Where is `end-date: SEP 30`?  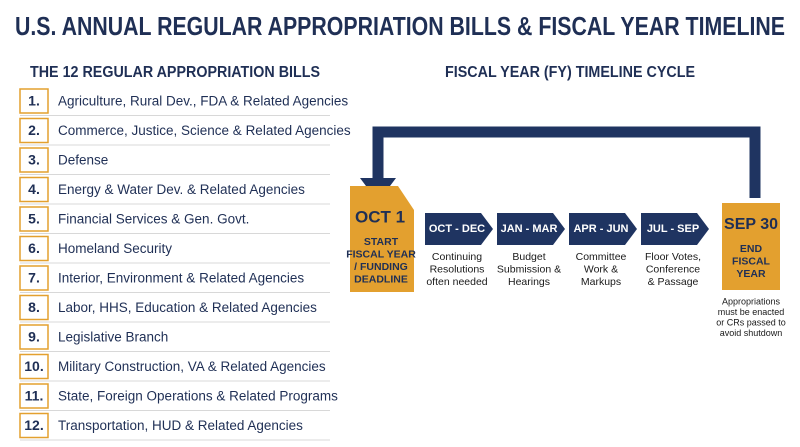
end-date: SEP 30 is located at coordinates (751, 224).